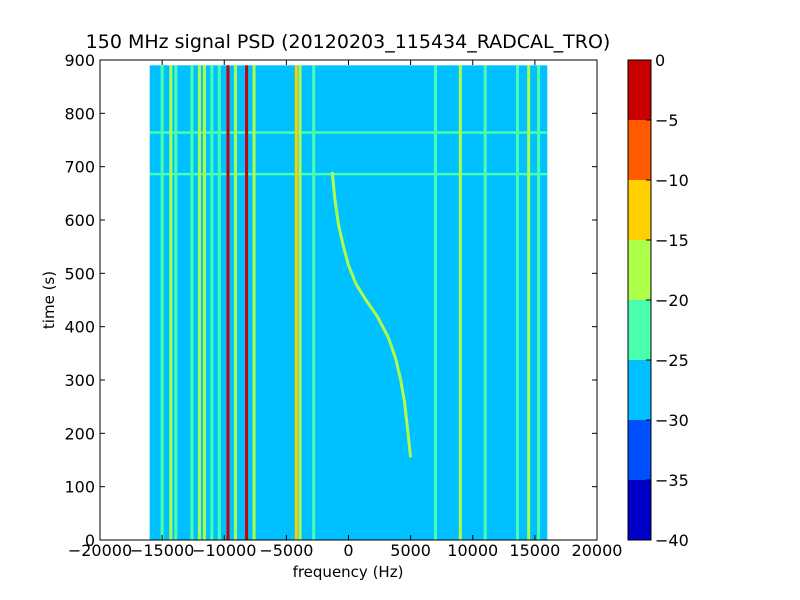  Describe the element at coordinates (672, 480) in the screenshot. I see `colorbar-tick-label: −35` at that location.